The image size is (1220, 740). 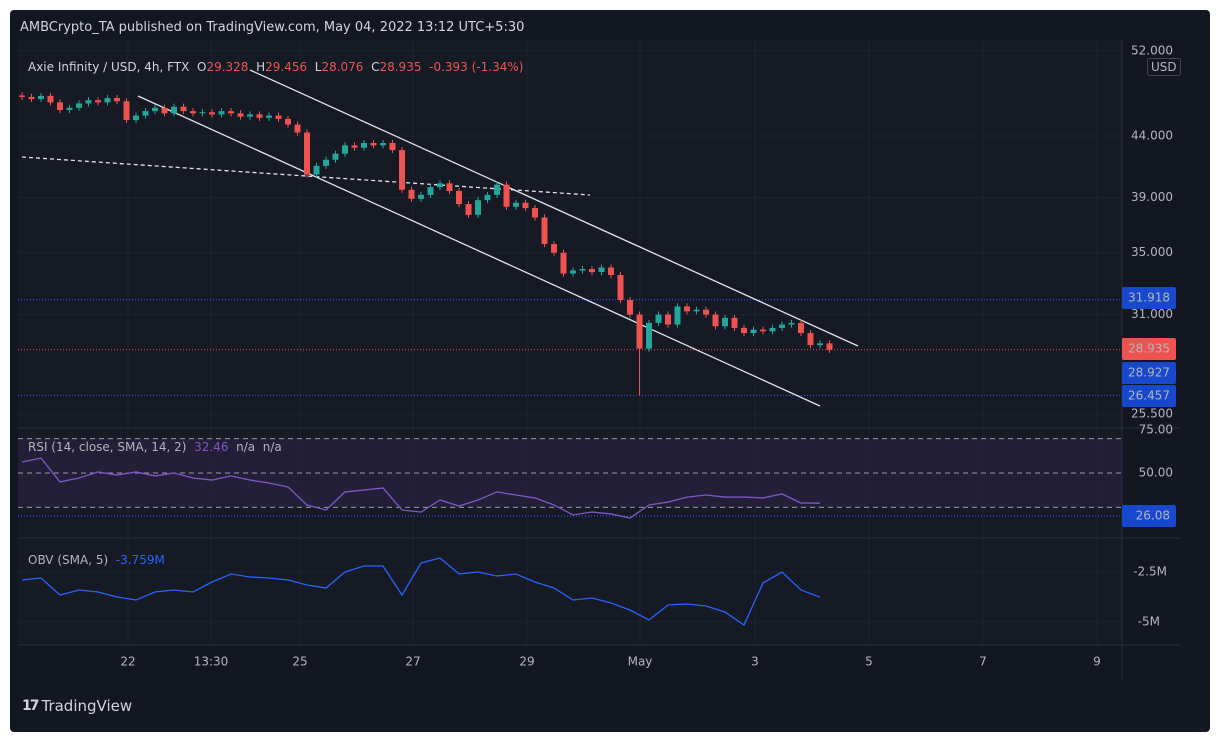 I want to click on obv-line, so click(x=421, y=591).